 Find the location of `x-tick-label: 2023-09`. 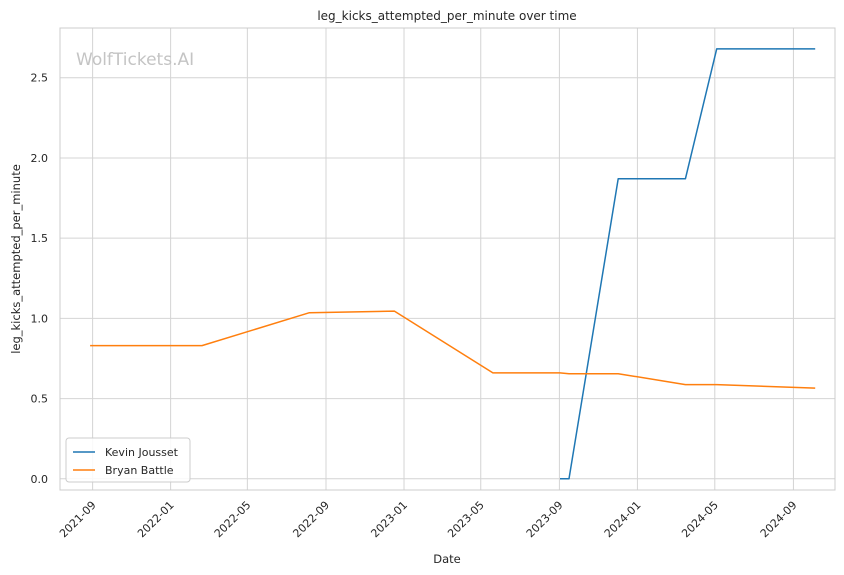

x-tick-label: 2023-09 is located at coordinates (545, 520).